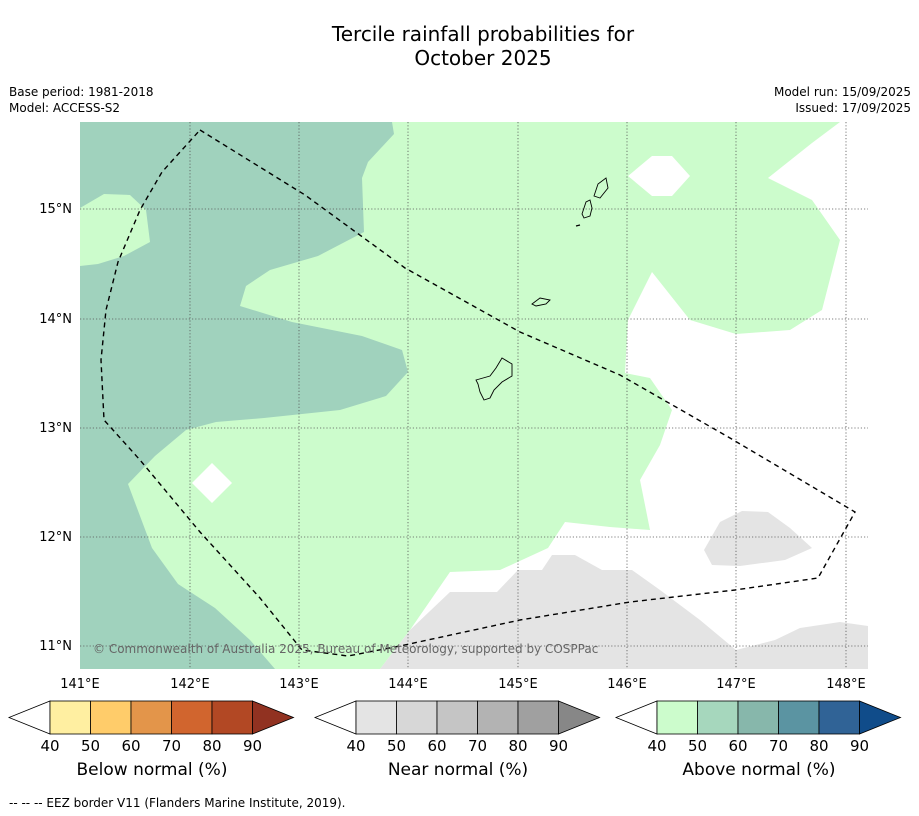 The width and height of the screenshot is (919, 816). What do you see at coordinates (697, 746) in the screenshot?
I see `colorbar-above-tick-label: 50` at bounding box center [697, 746].